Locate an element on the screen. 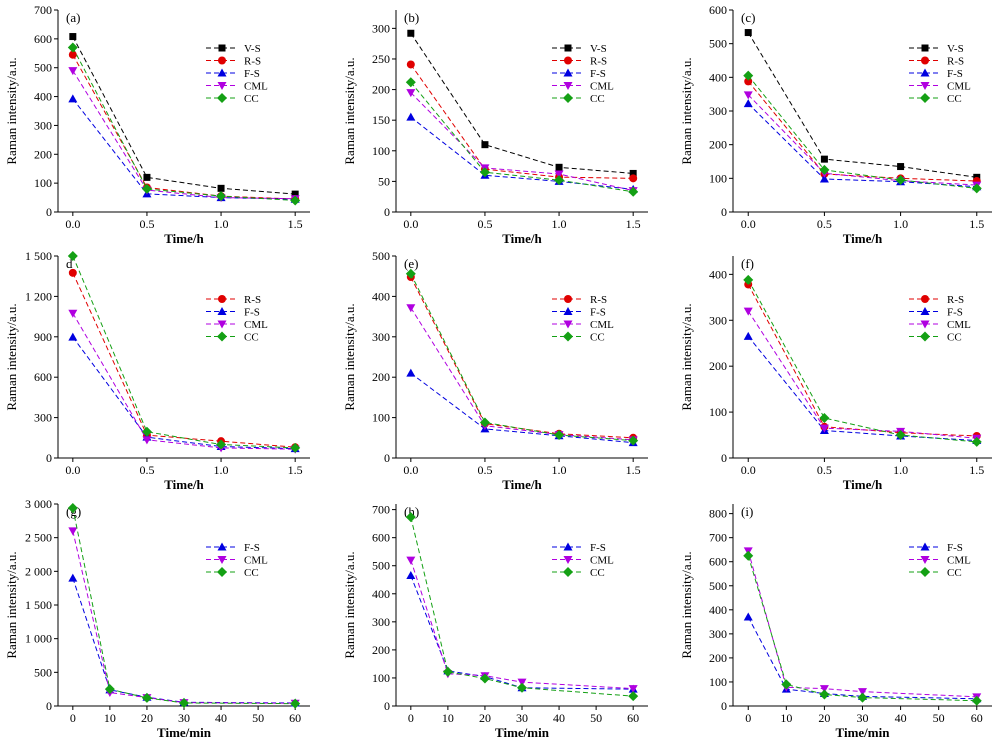 The image size is (1000, 742). x-tick-label: 40 is located at coordinates (559, 718).